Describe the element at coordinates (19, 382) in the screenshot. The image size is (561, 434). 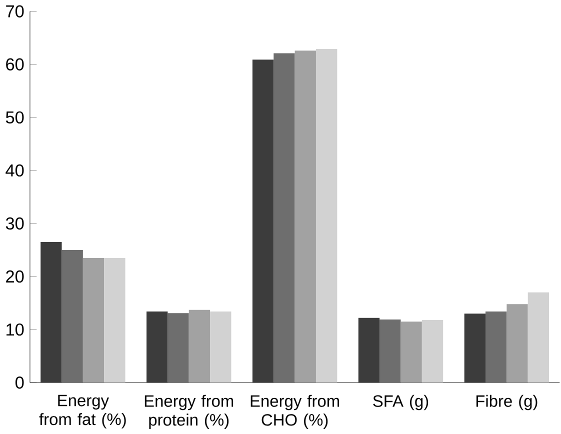
I see `y-tick-label: 0` at that location.